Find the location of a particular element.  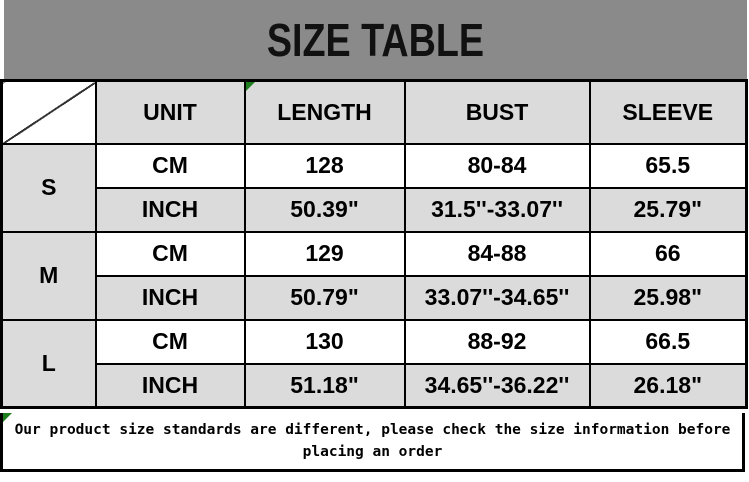

cell-l-inch-sleeve: 26.18" is located at coordinates (668, 385).